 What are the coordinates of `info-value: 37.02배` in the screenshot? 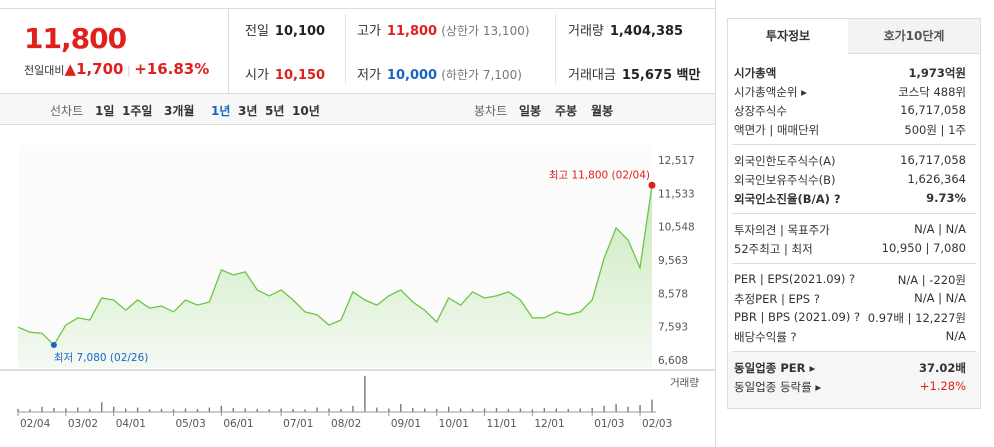 It's located at (942, 368).